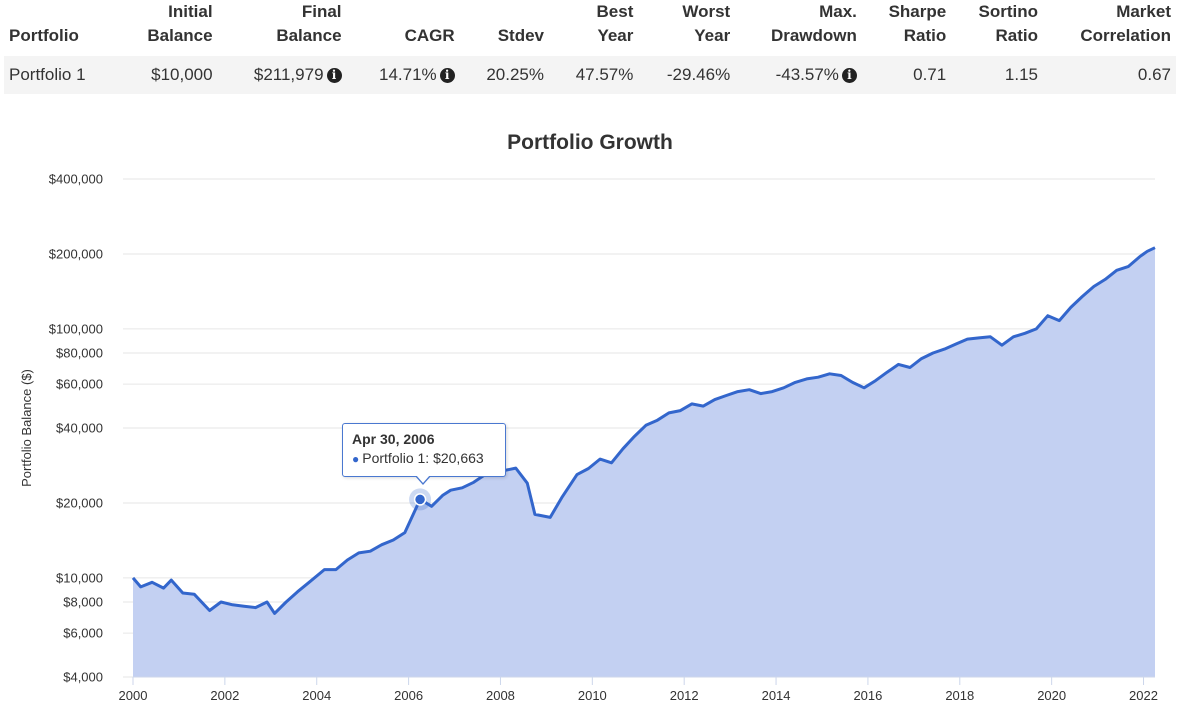 The width and height of the screenshot is (1180, 708). What do you see at coordinates (917, 23) in the screenshot?
I see `header-sharpe-ratio: Sharpe Ratio` at bounding box center [917, 23].